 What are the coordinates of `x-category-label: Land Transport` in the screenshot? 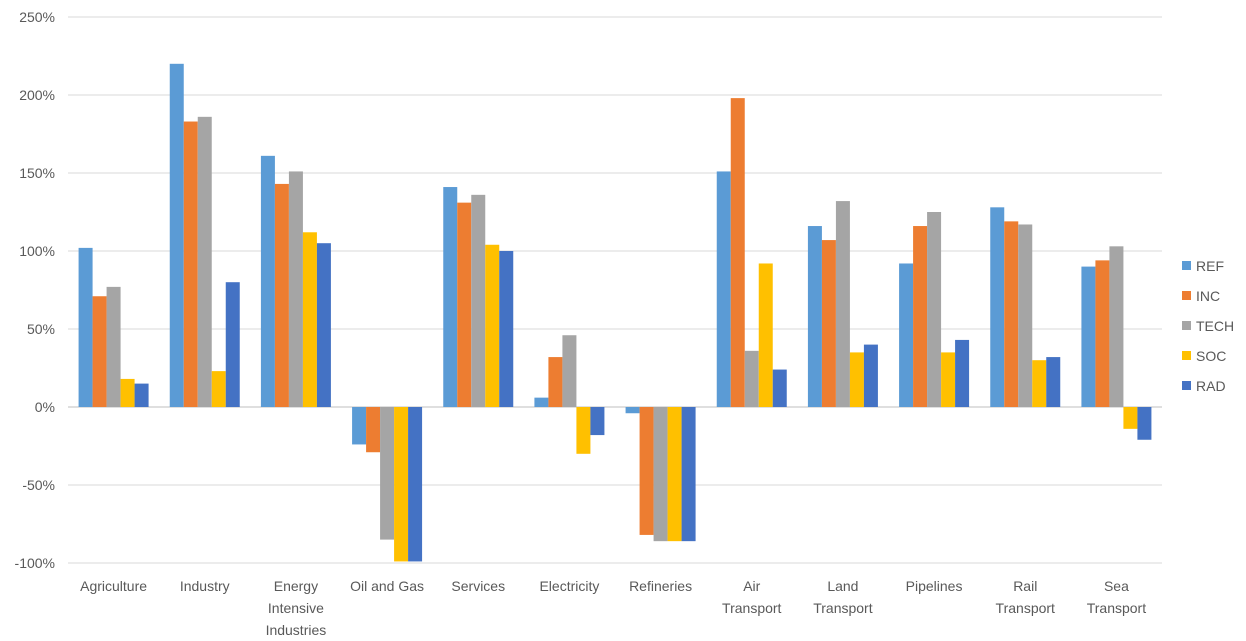 It's located at (843, 597).